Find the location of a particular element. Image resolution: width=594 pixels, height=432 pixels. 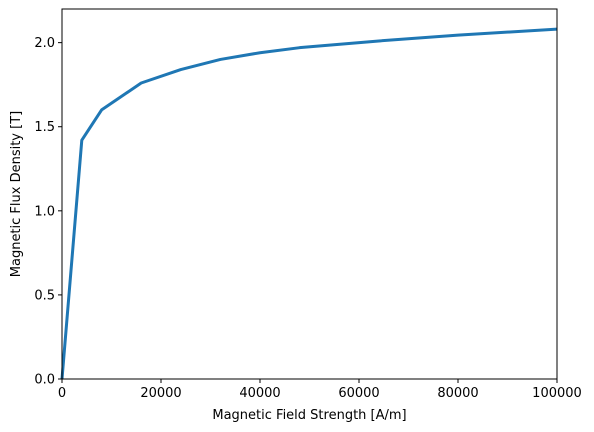

x-axis: 0 20000 40000 60000 80000 100000 is located at coordinates (320, 390).